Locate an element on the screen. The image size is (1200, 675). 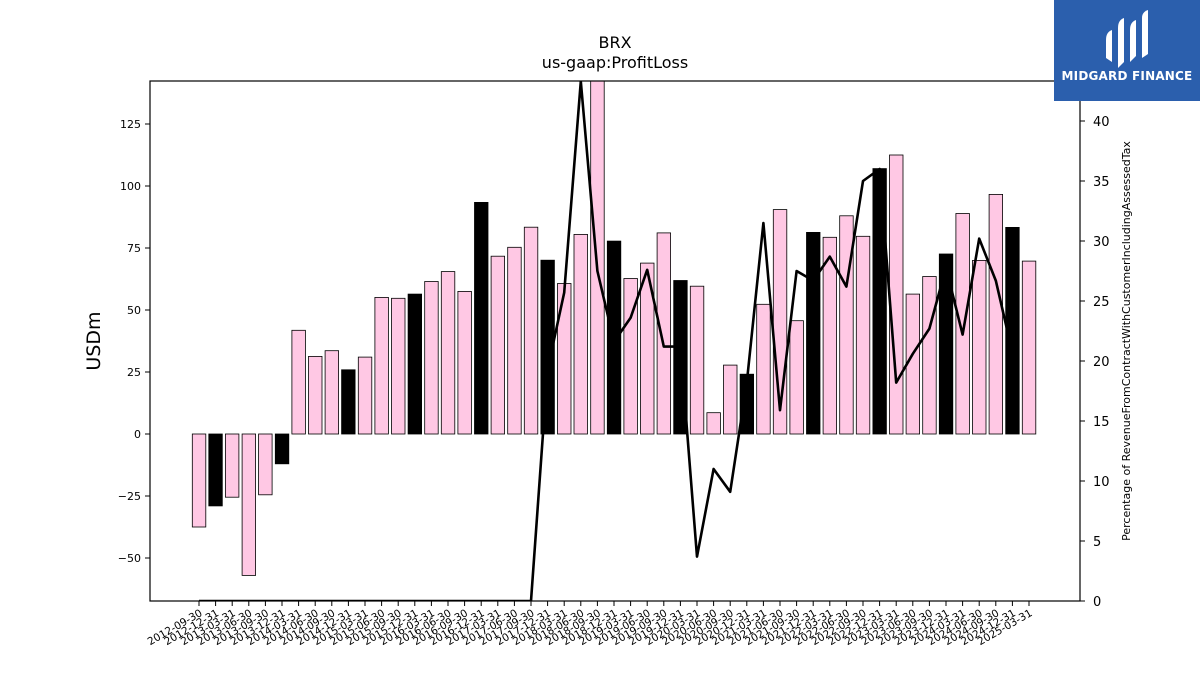
y-tick-label: 100 is located at coordinates (130, 186).